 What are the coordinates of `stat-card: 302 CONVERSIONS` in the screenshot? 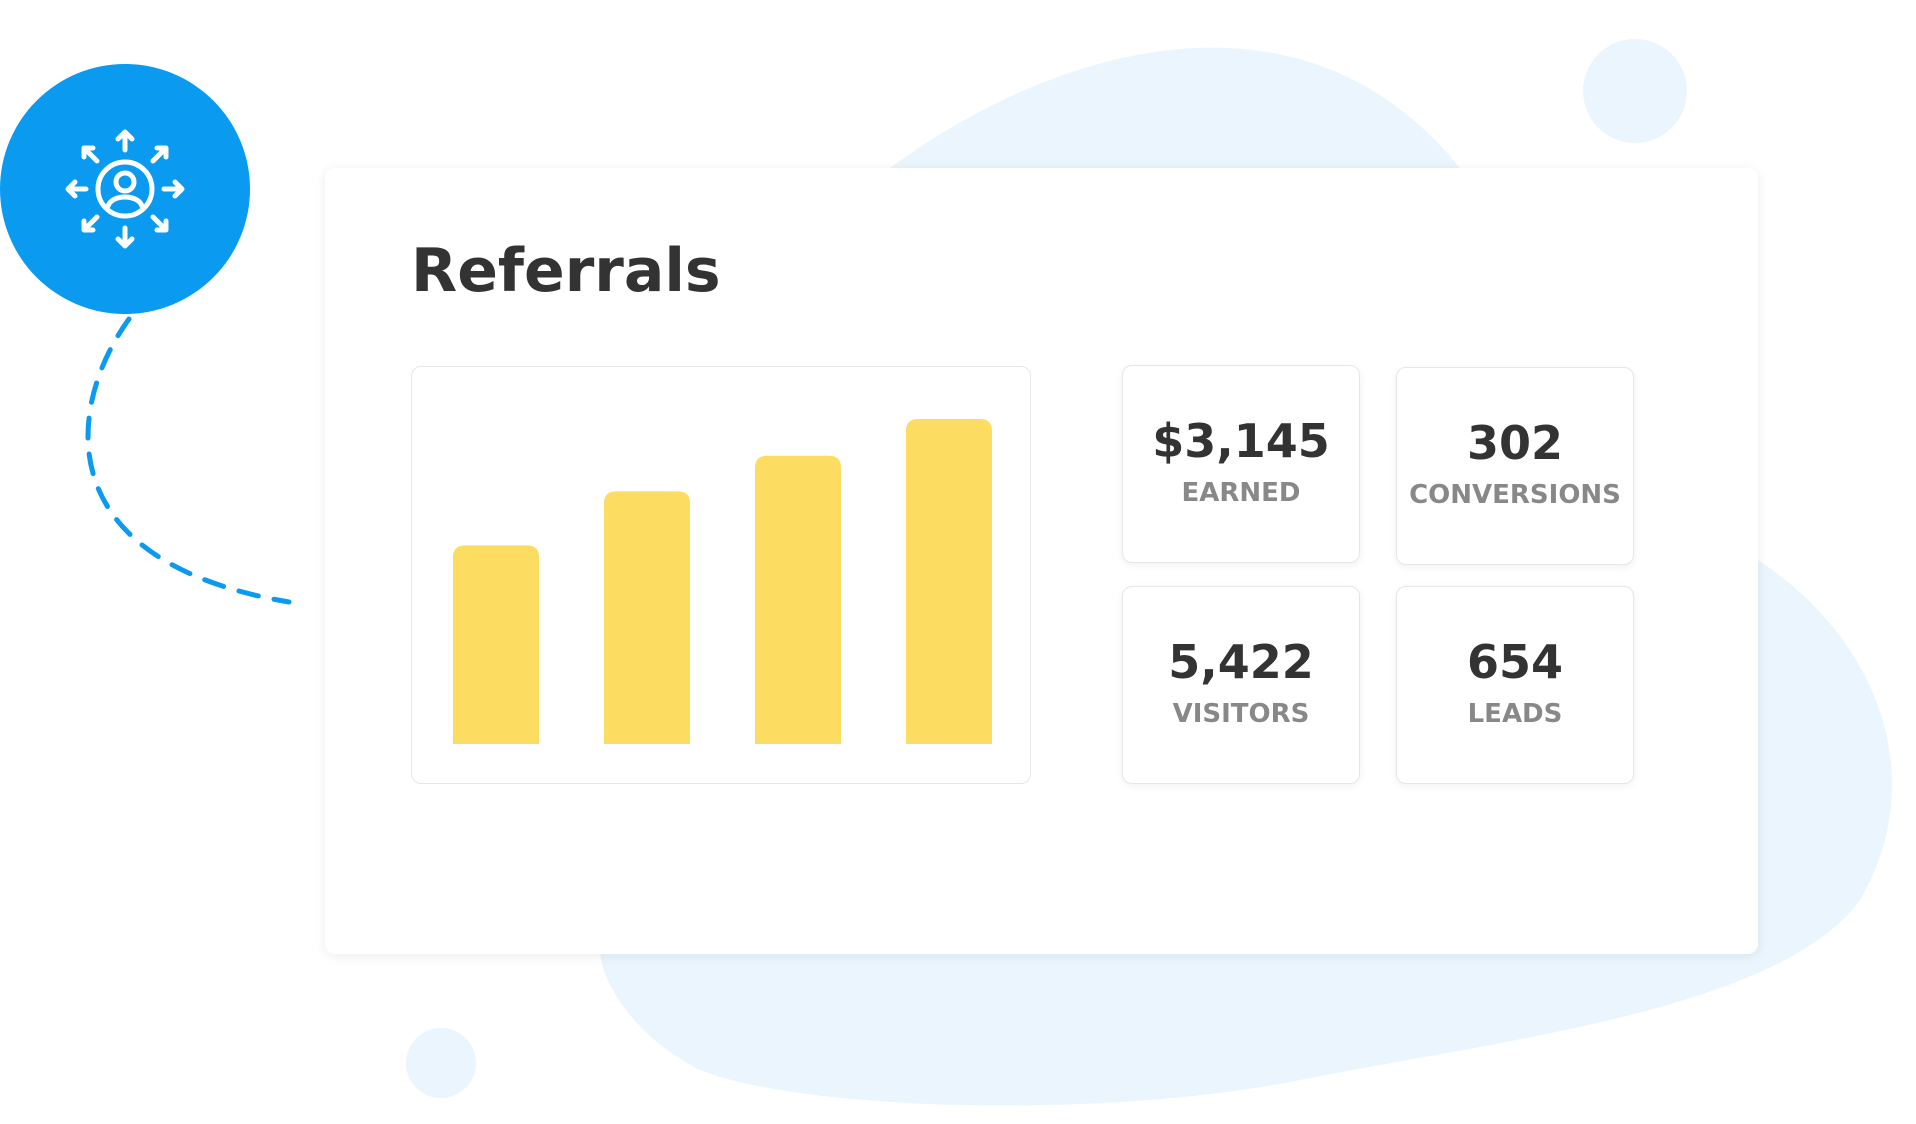 It's located at (1515, 466).